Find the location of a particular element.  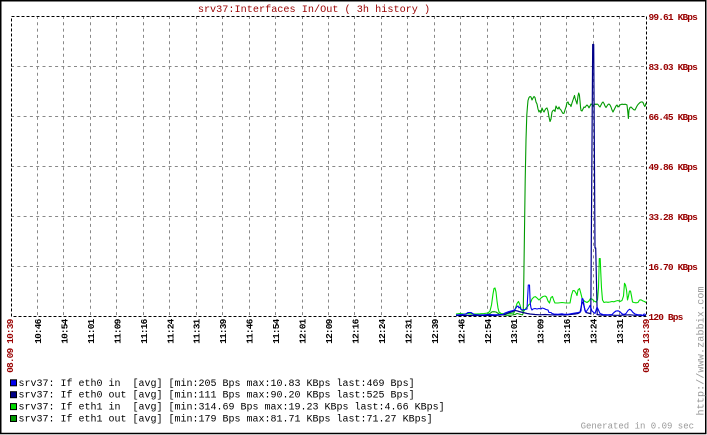

svg-text: 13:01 is located at coordinates (514, 330).